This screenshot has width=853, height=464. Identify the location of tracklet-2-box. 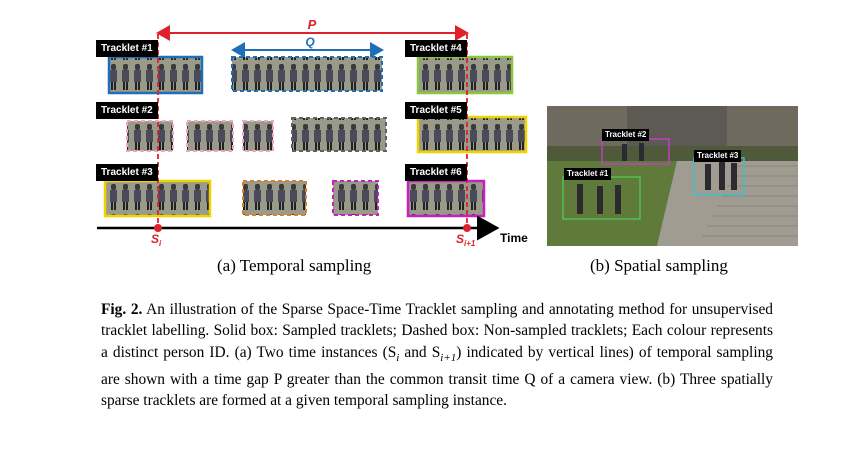
(150, 136).